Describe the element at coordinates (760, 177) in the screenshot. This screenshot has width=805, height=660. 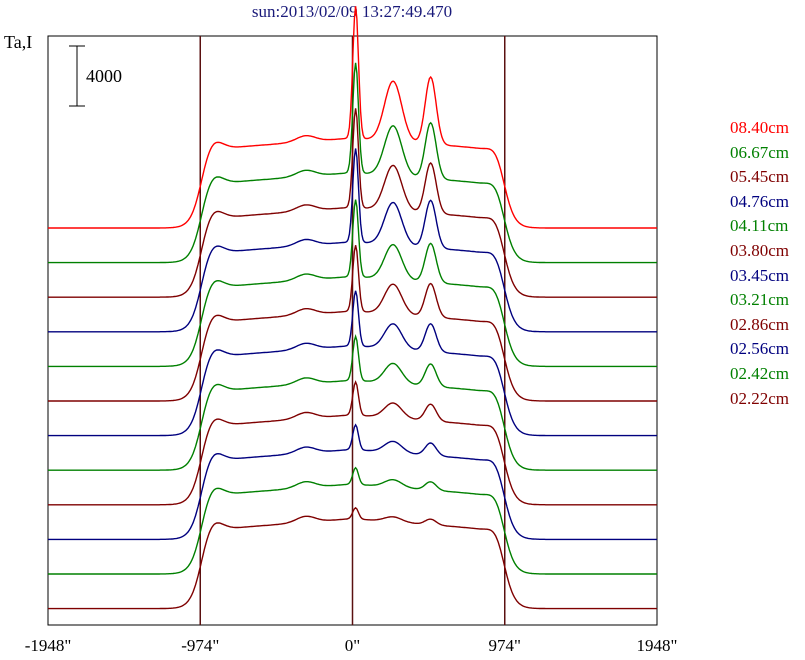
I see `legend-item: 05.45cm` at that location.